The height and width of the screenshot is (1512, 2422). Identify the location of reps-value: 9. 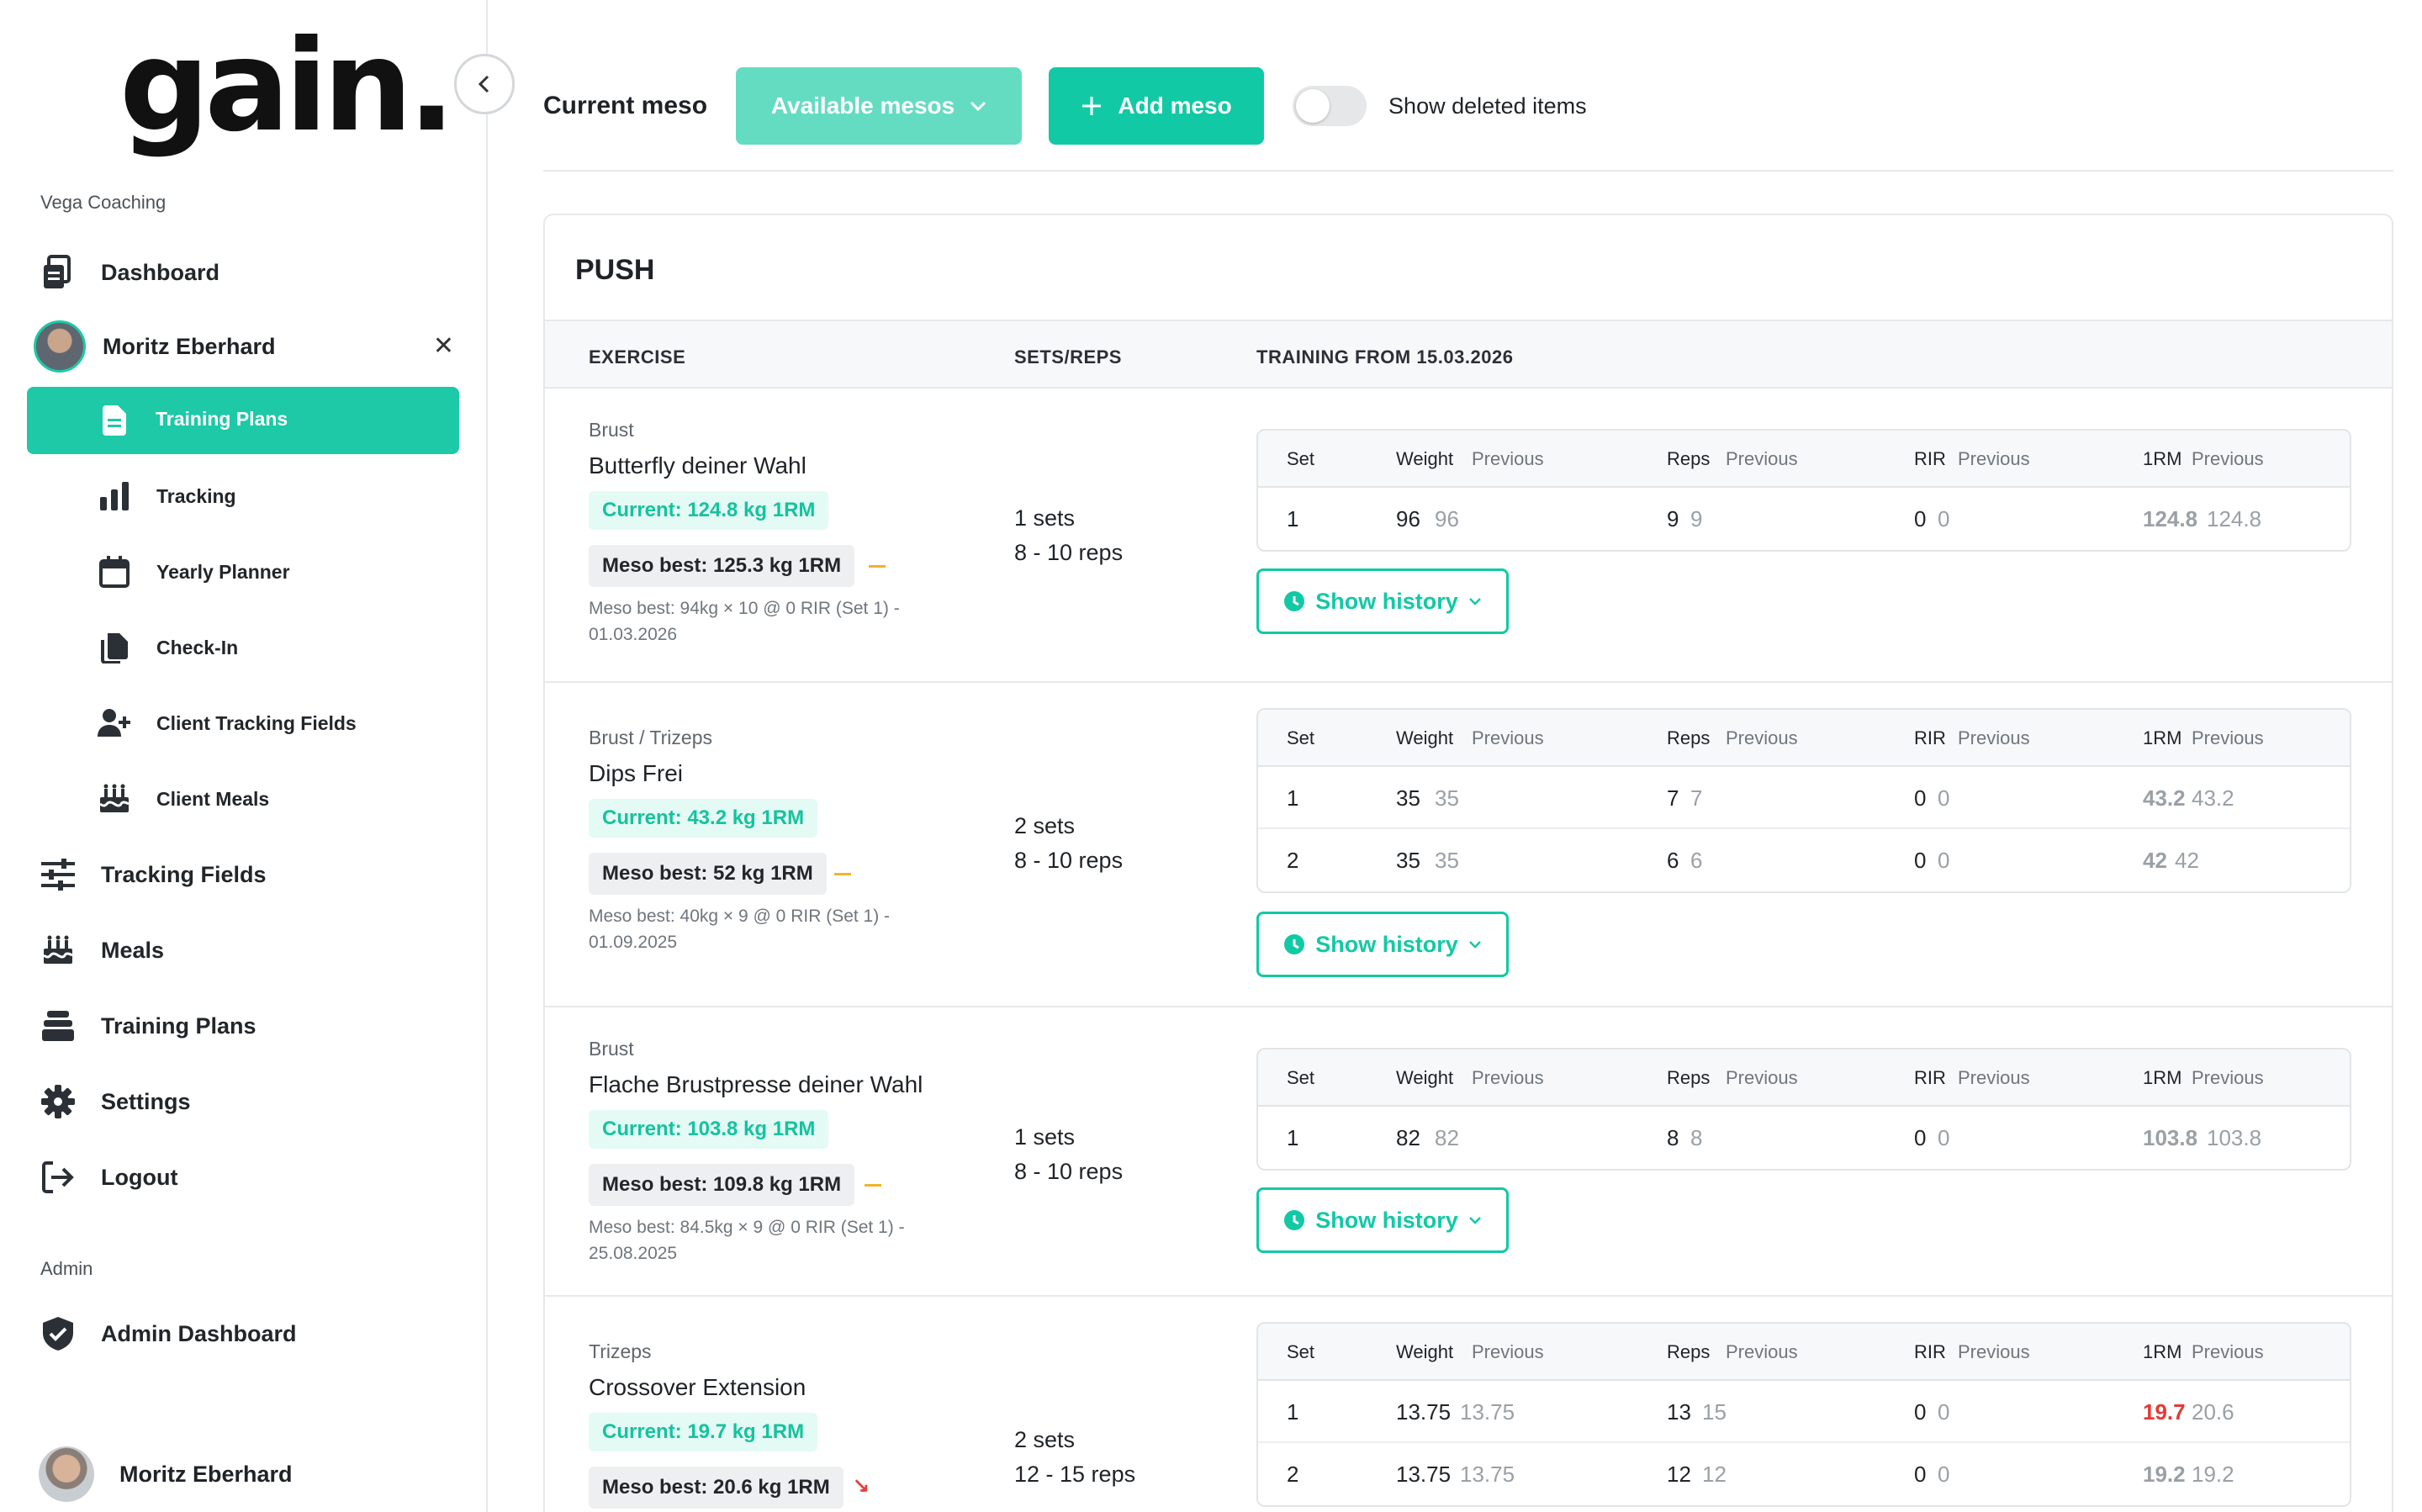
(1673, 518).